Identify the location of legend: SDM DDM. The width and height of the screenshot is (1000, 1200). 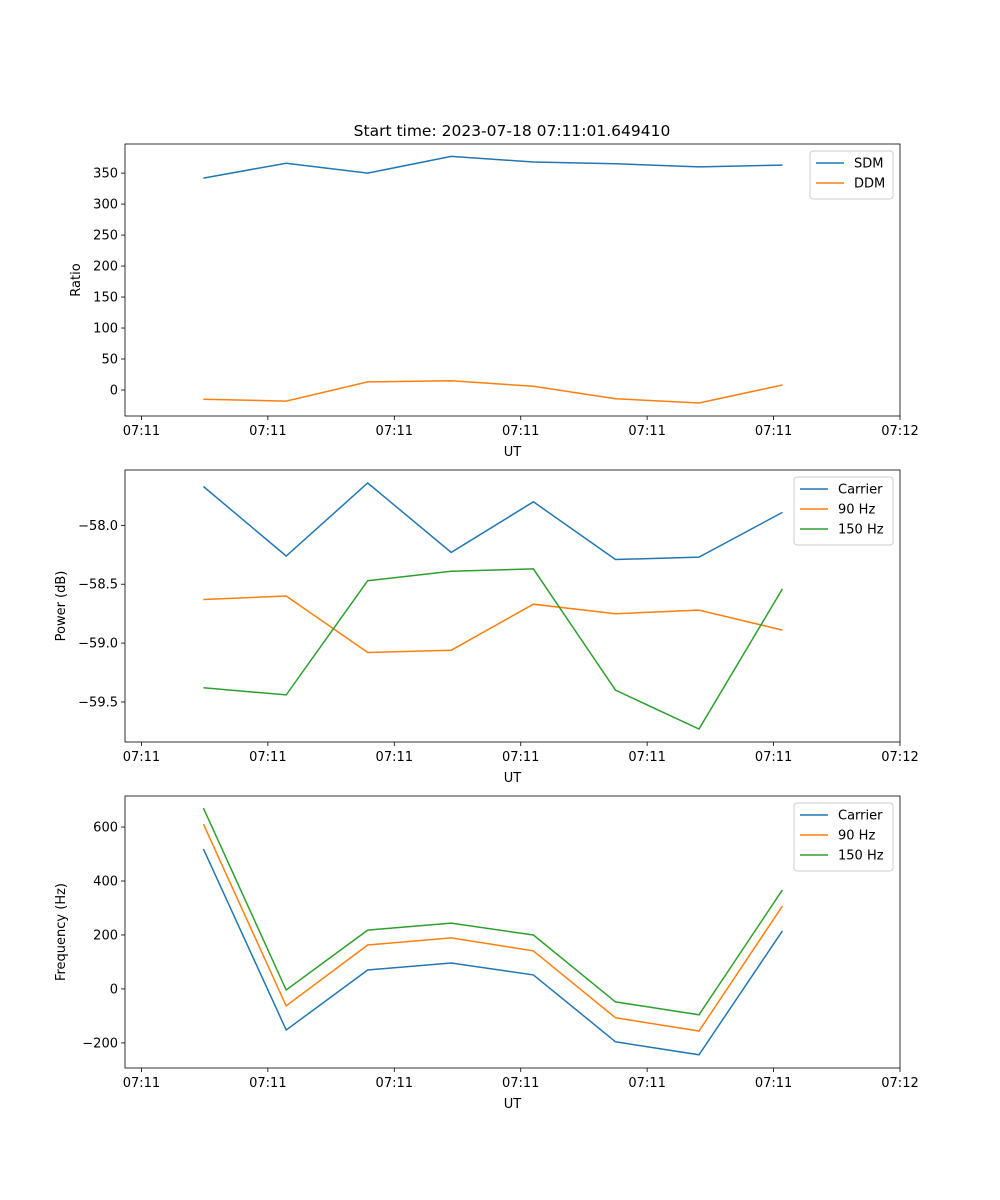
(851, 175).